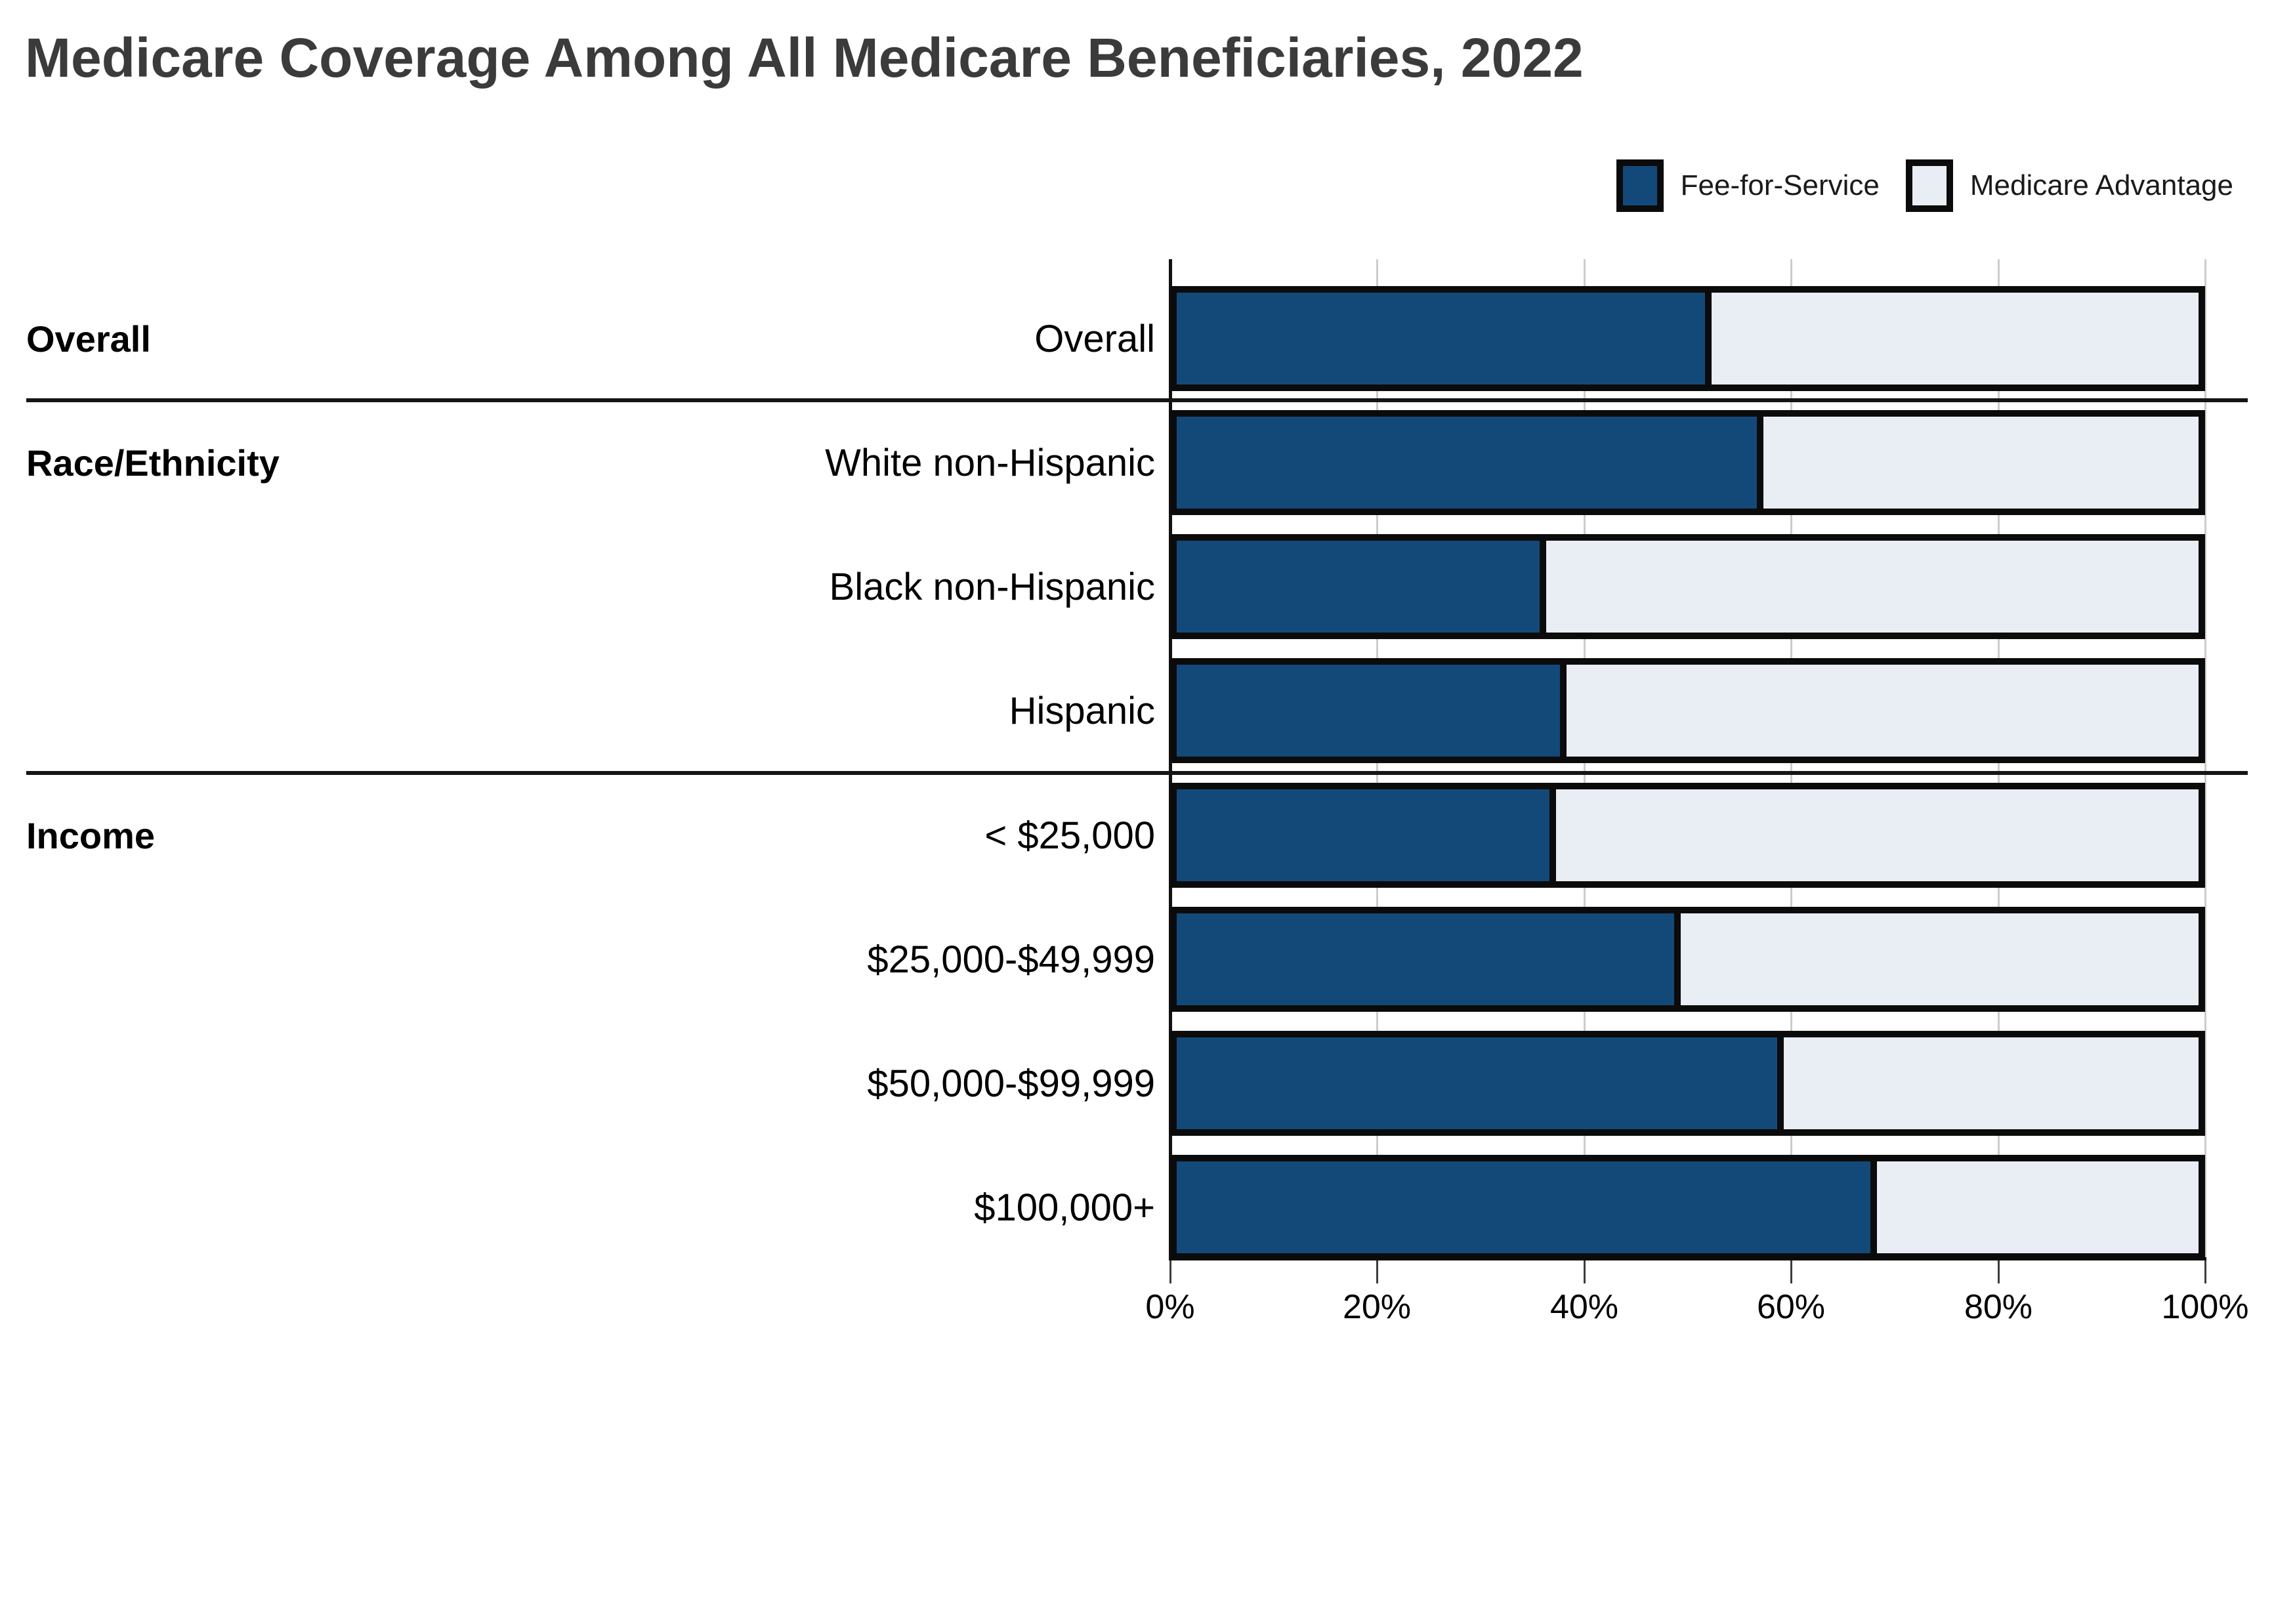 This screenshot has width=2274, height=1624. I want to click on section-header-overall: Overall, so click(88, 339).